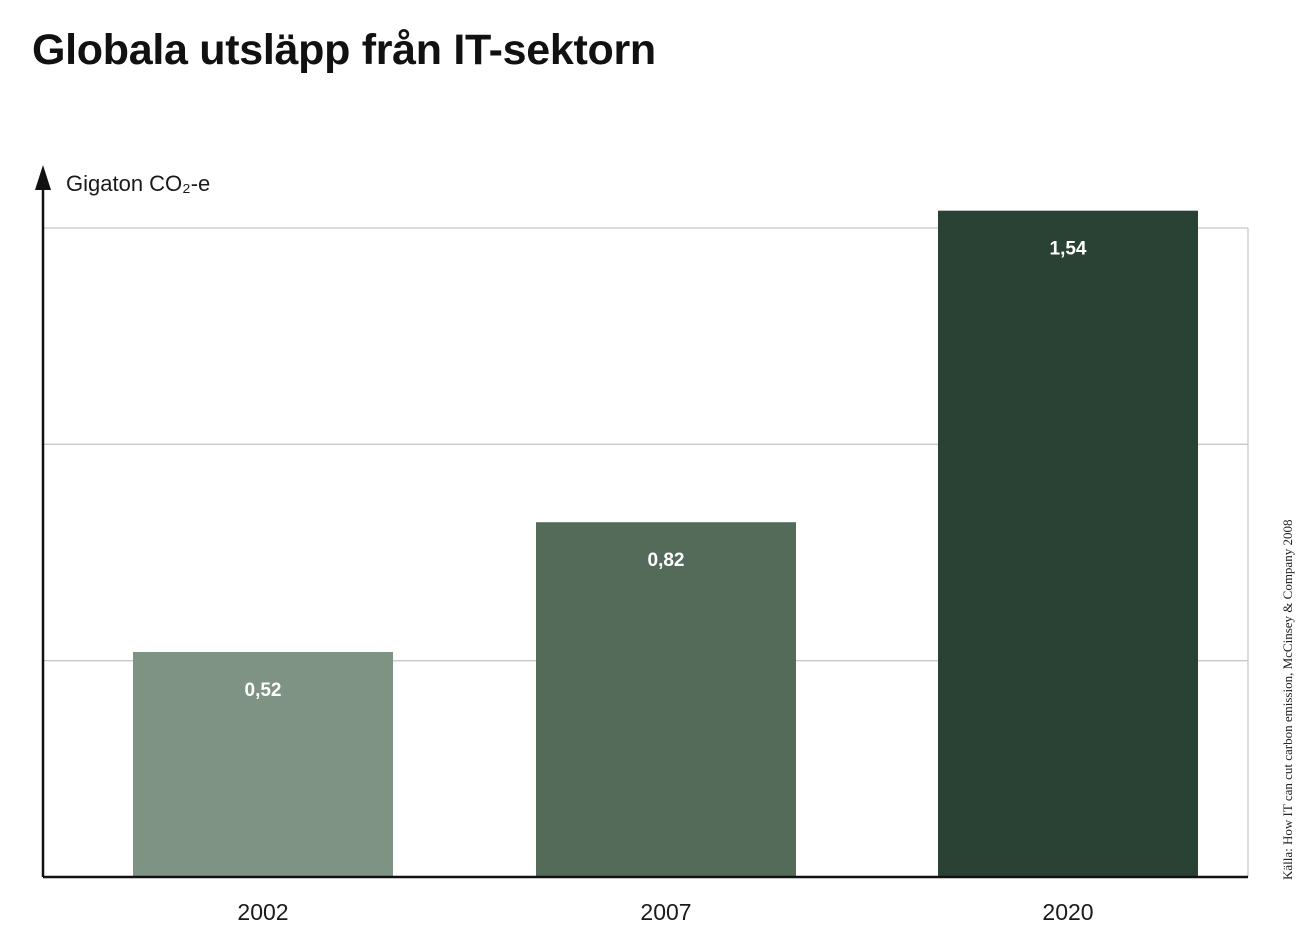 This screenshot has height=940, width=1310. I want to click on bar-2020, so click(1068, 543).